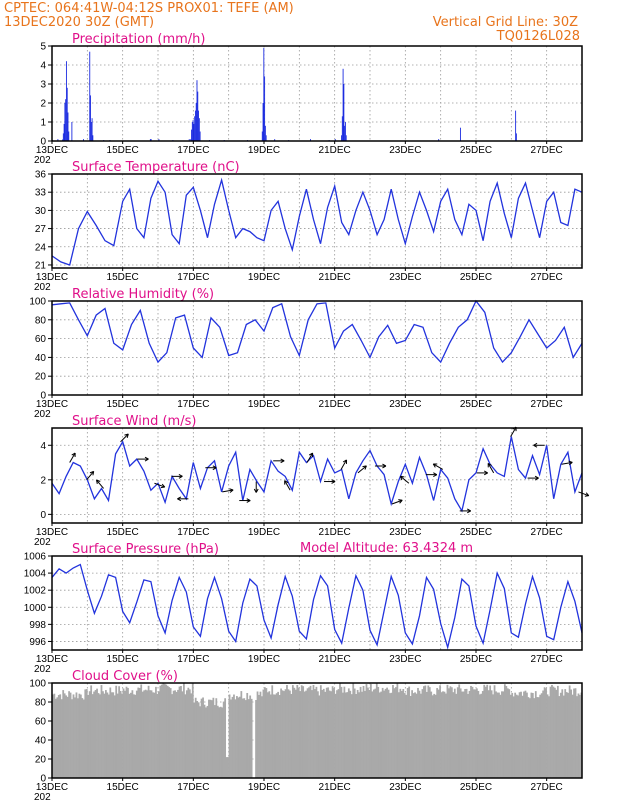 This screenshot has height=800, width=618. Describe the element at coordinates (138, 39) in the screenshot. I see `panel-title: Precipitation (mm/h)` at that location.